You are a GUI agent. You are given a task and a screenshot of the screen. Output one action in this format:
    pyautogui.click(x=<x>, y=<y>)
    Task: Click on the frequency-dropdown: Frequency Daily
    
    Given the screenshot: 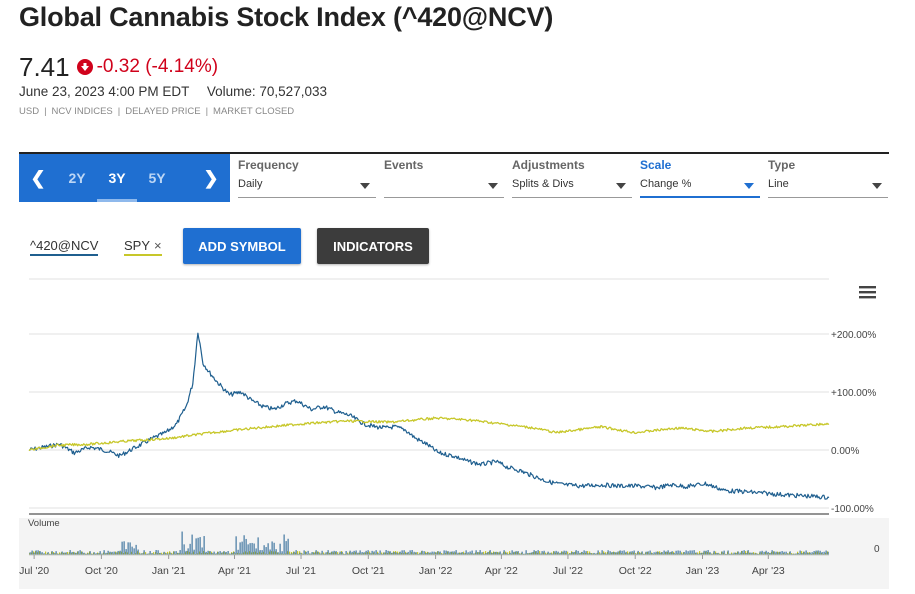 What is the action you would take?
    pyautogui.click(x=307, y=181)
    